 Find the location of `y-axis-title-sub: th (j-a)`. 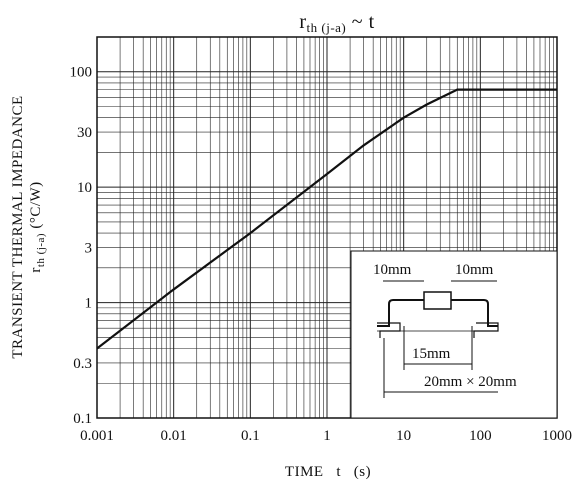

y-axis-title-sub: th (j-a) is located at coordinates (41, 250).